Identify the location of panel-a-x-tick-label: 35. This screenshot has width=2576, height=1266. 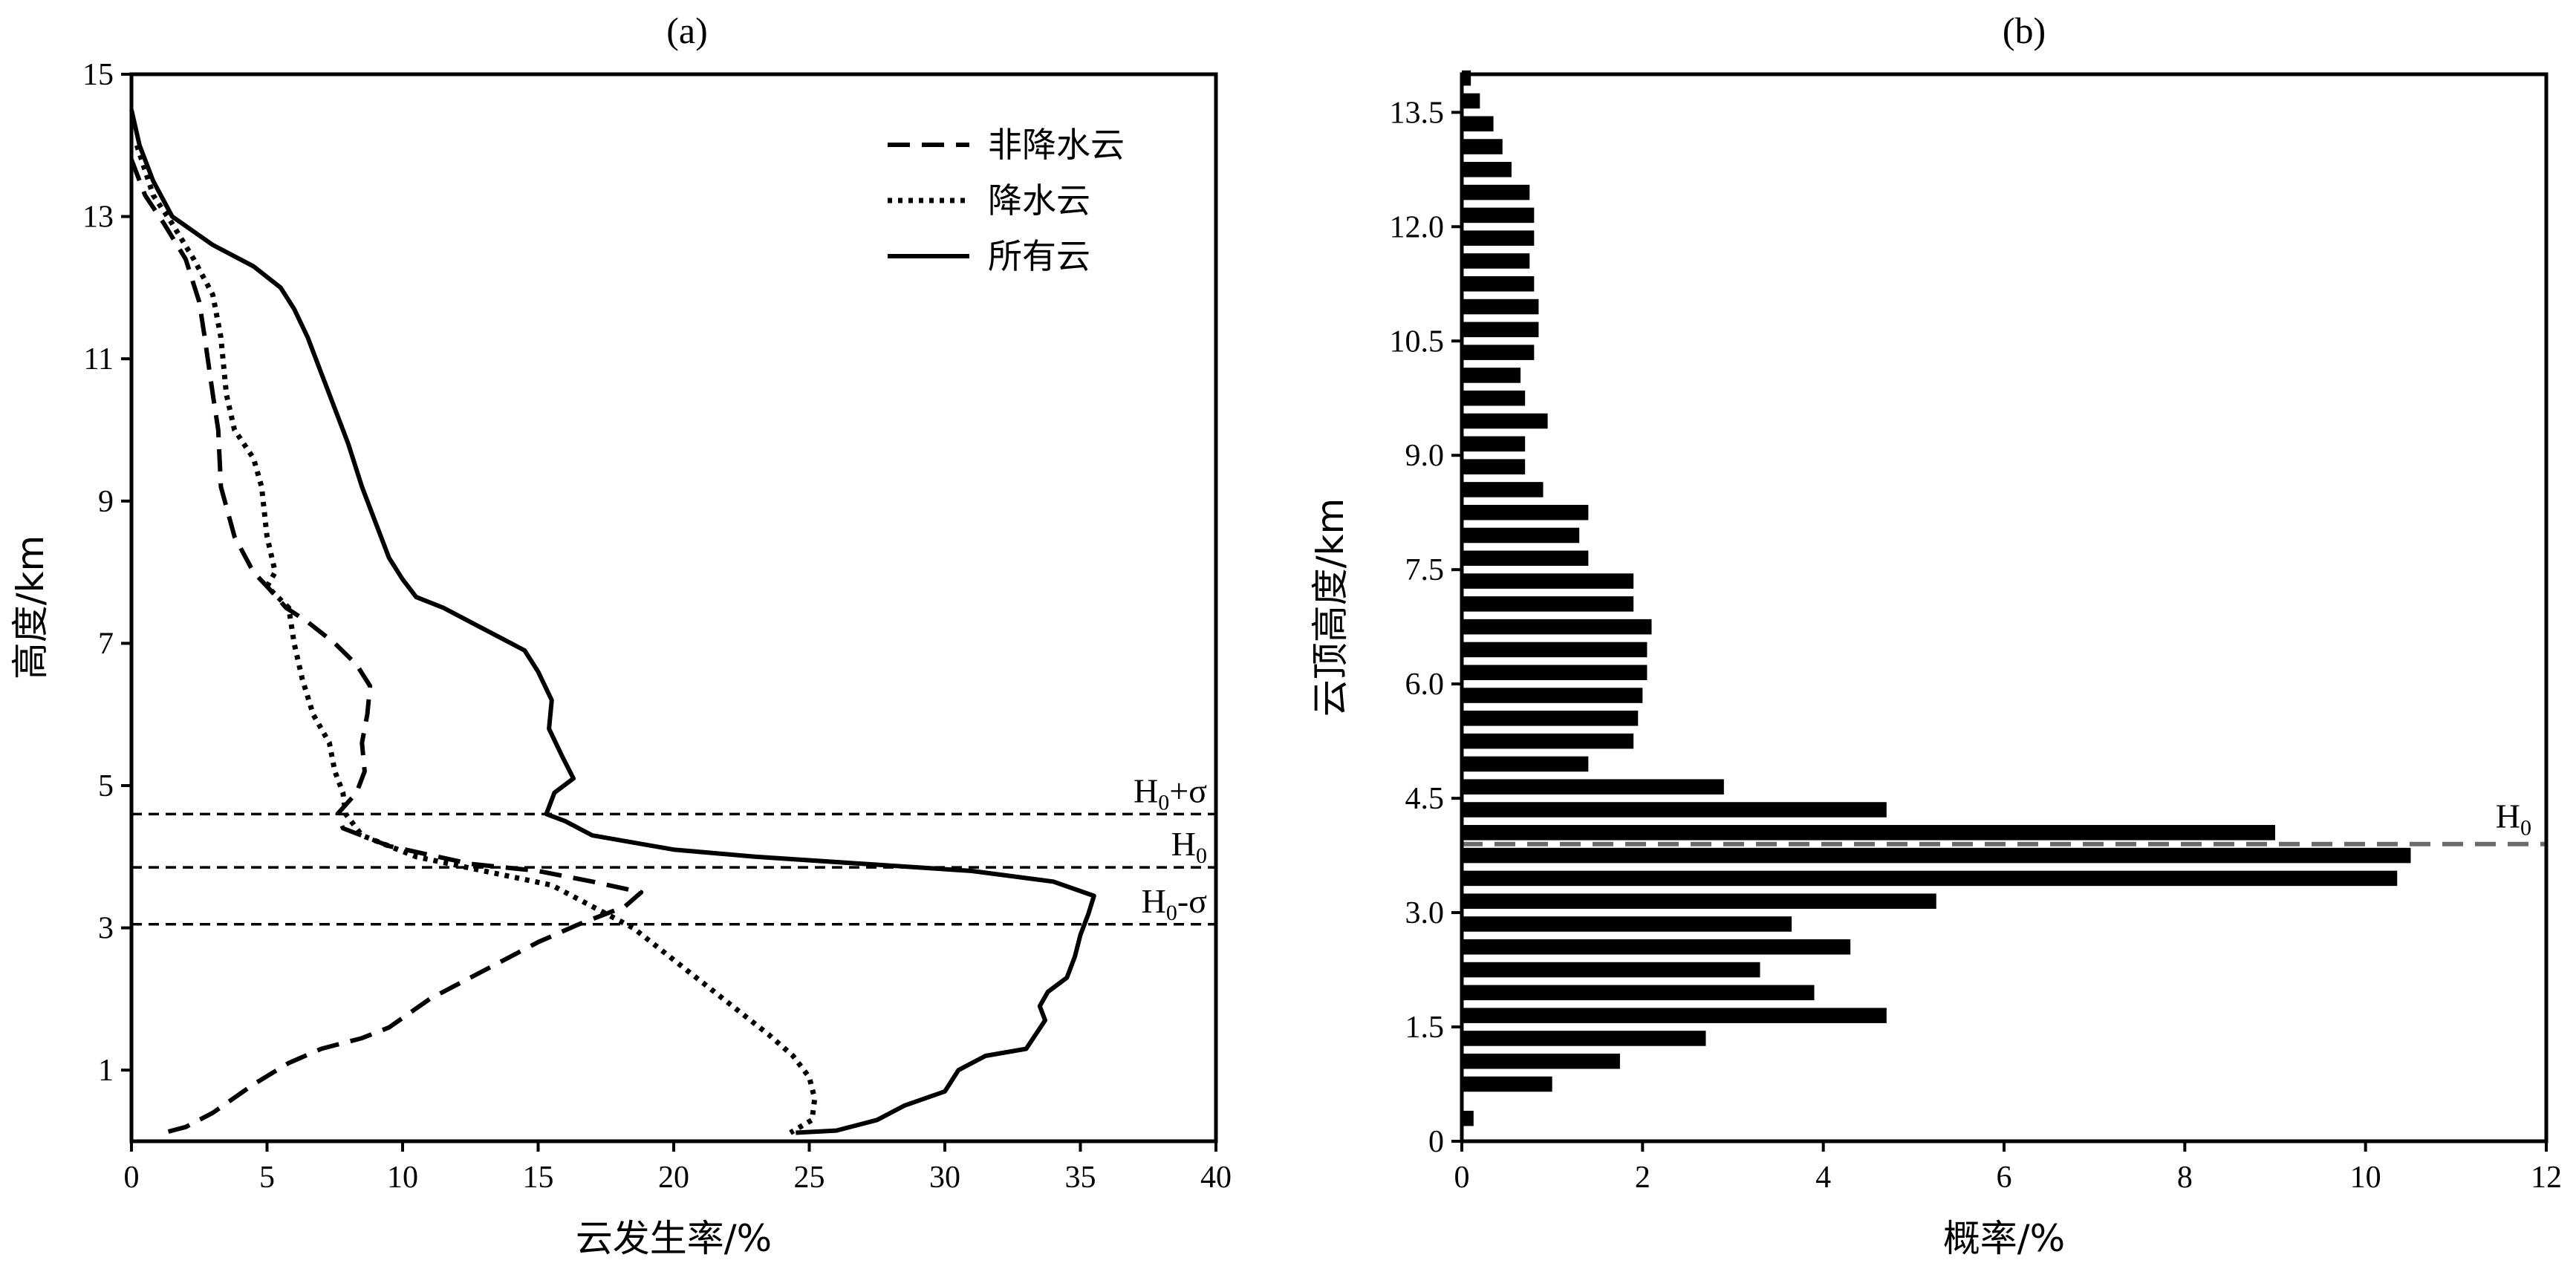
(1080, 1178).